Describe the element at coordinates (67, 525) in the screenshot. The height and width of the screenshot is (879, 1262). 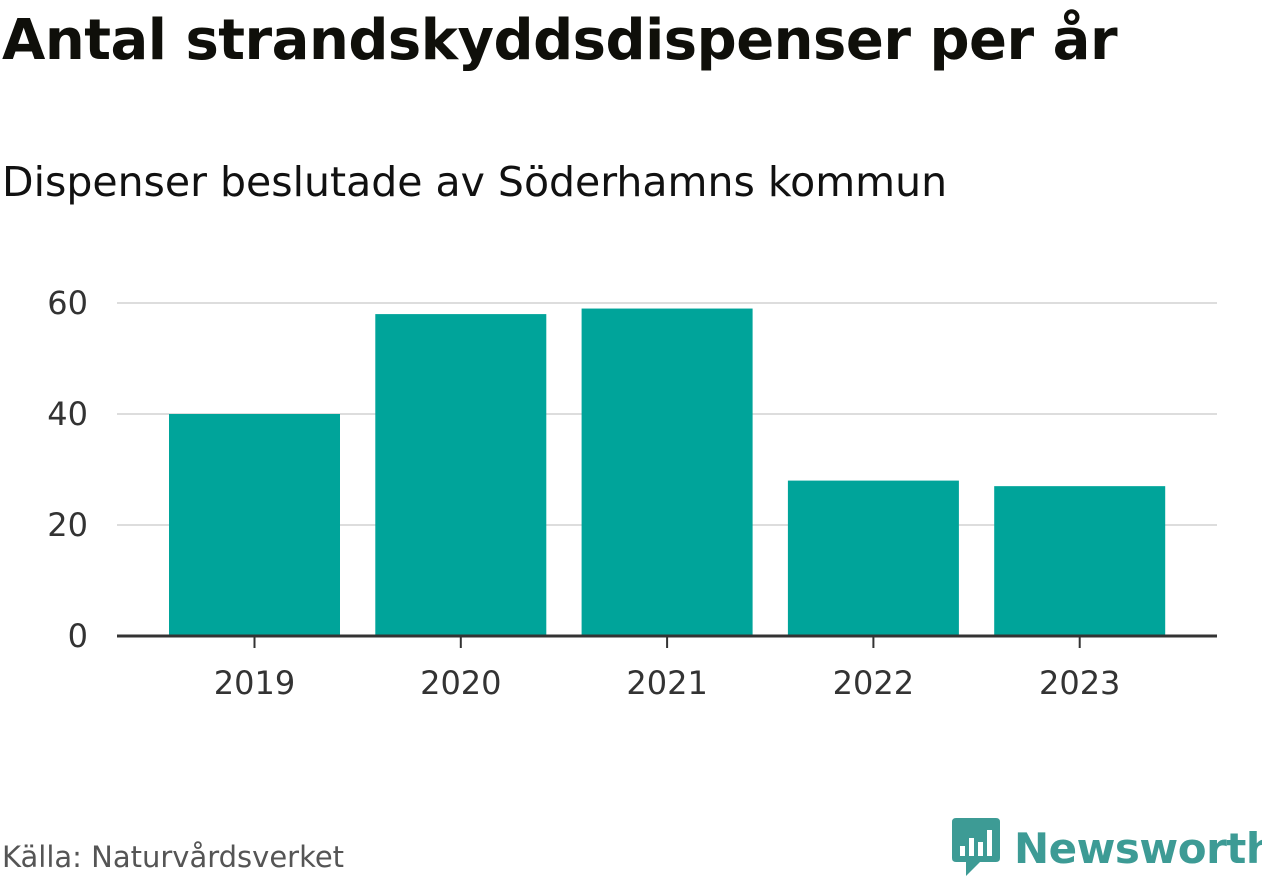
I see `y-tick-label-20: 20` at that location.